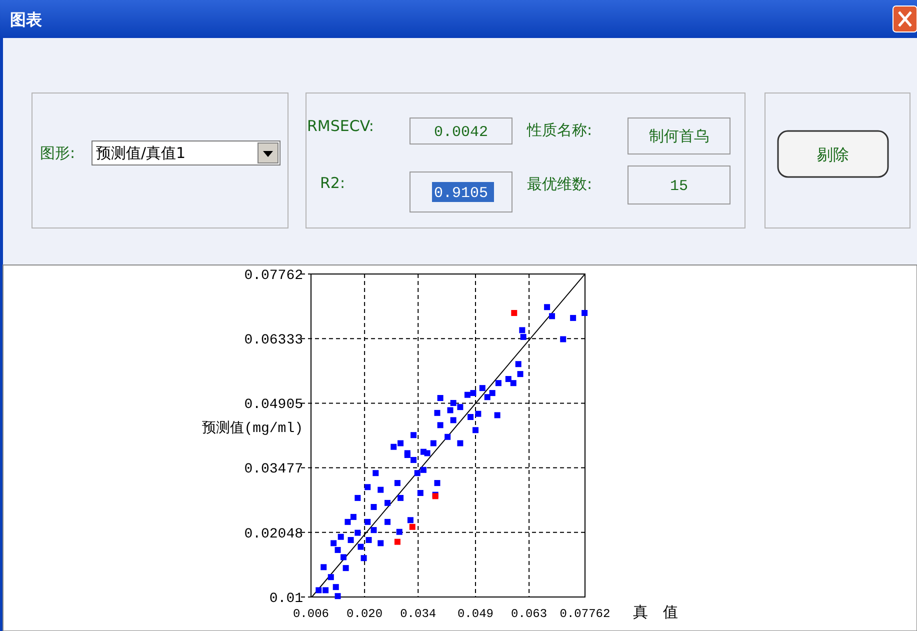 The height and width of the screenshot is (631, 917). Describe the element at coordinates (286, 598) in the screenshot. I see `y-tick-label: 0.01` at that location.